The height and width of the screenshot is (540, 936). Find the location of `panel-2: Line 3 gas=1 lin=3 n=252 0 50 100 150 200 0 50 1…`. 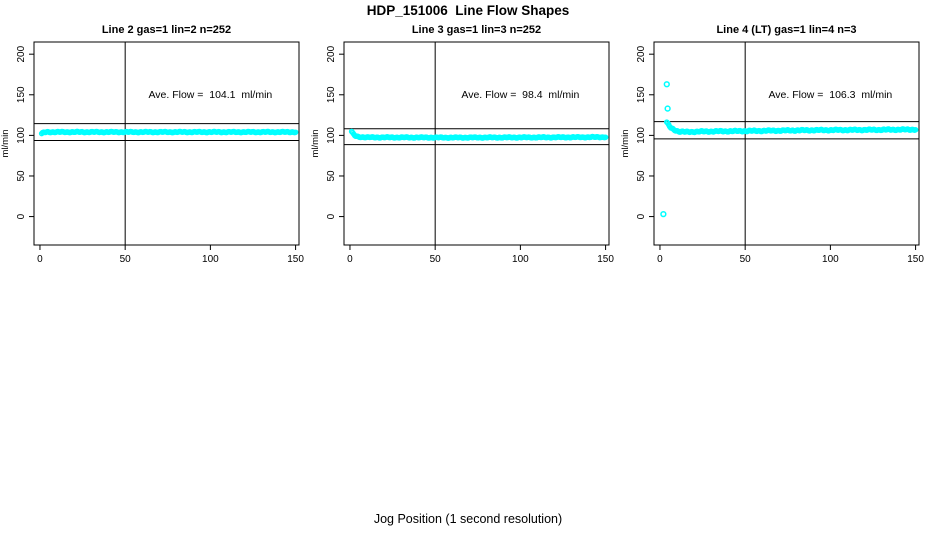

panel-2: Line 3 gas=1 lin=3 n=252 0 50 100 150 200 0 50 1… is located at coordinates (462, 144).